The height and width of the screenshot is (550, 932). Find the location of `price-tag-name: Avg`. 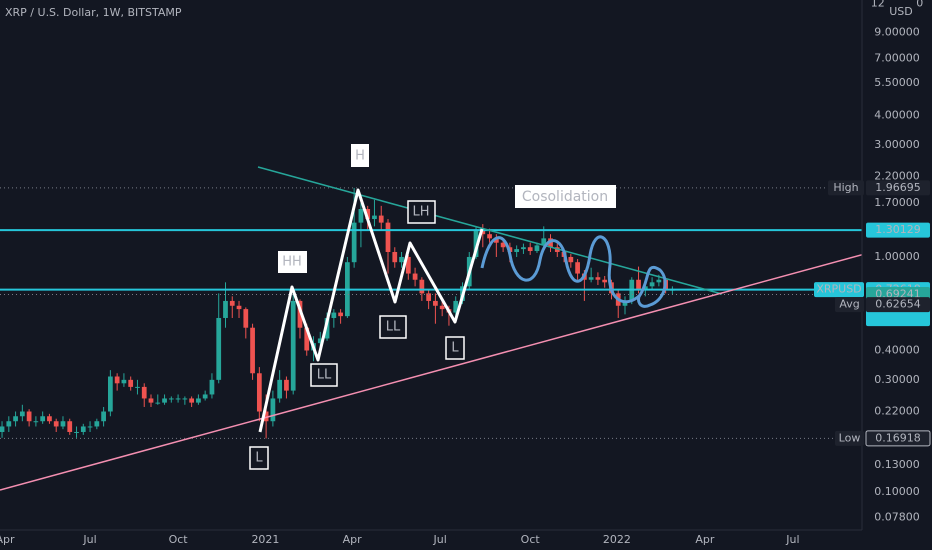

price-tag-name: Avg is located at coordinates (849, 304).